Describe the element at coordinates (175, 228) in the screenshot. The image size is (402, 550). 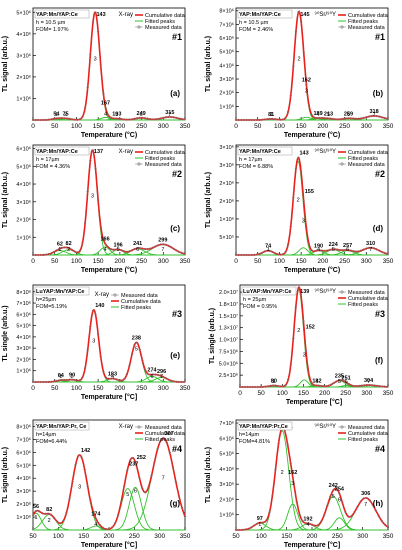
I see `panel-letter: (c)` at that location.